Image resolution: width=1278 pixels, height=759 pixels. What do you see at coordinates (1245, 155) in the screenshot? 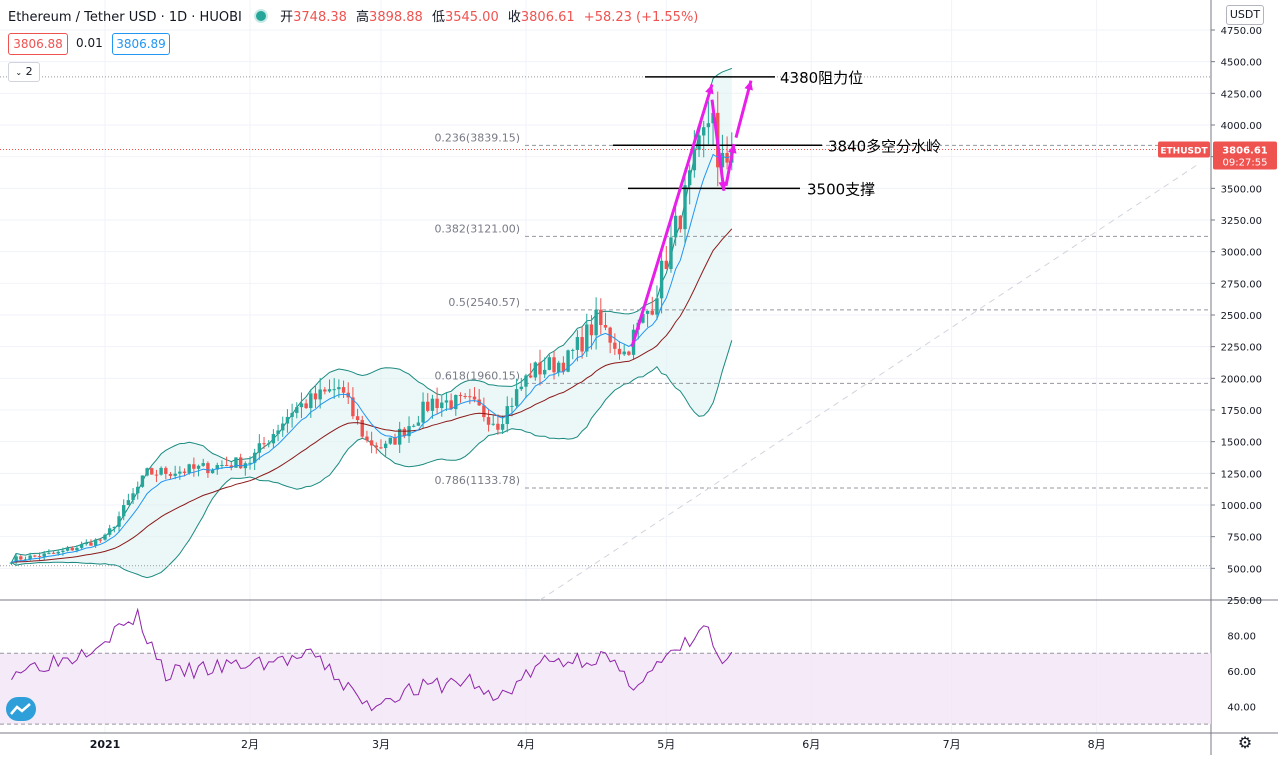
I see `last-price-box` at bounding box center [1245, 155].